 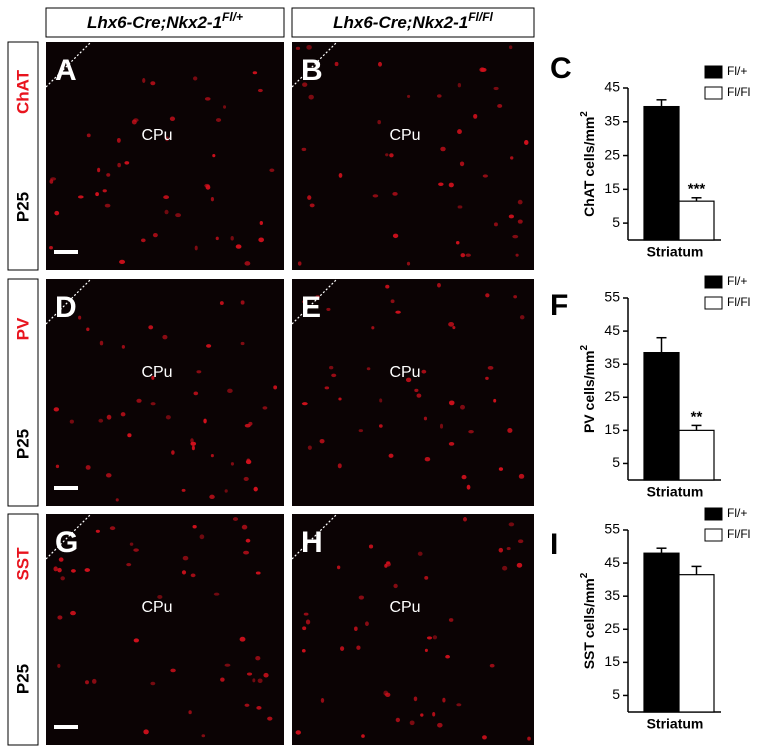 What do you see at coordinates (559, 305) in the screenshot?
I see `panel-label: F` at bounding box center [559, 305].